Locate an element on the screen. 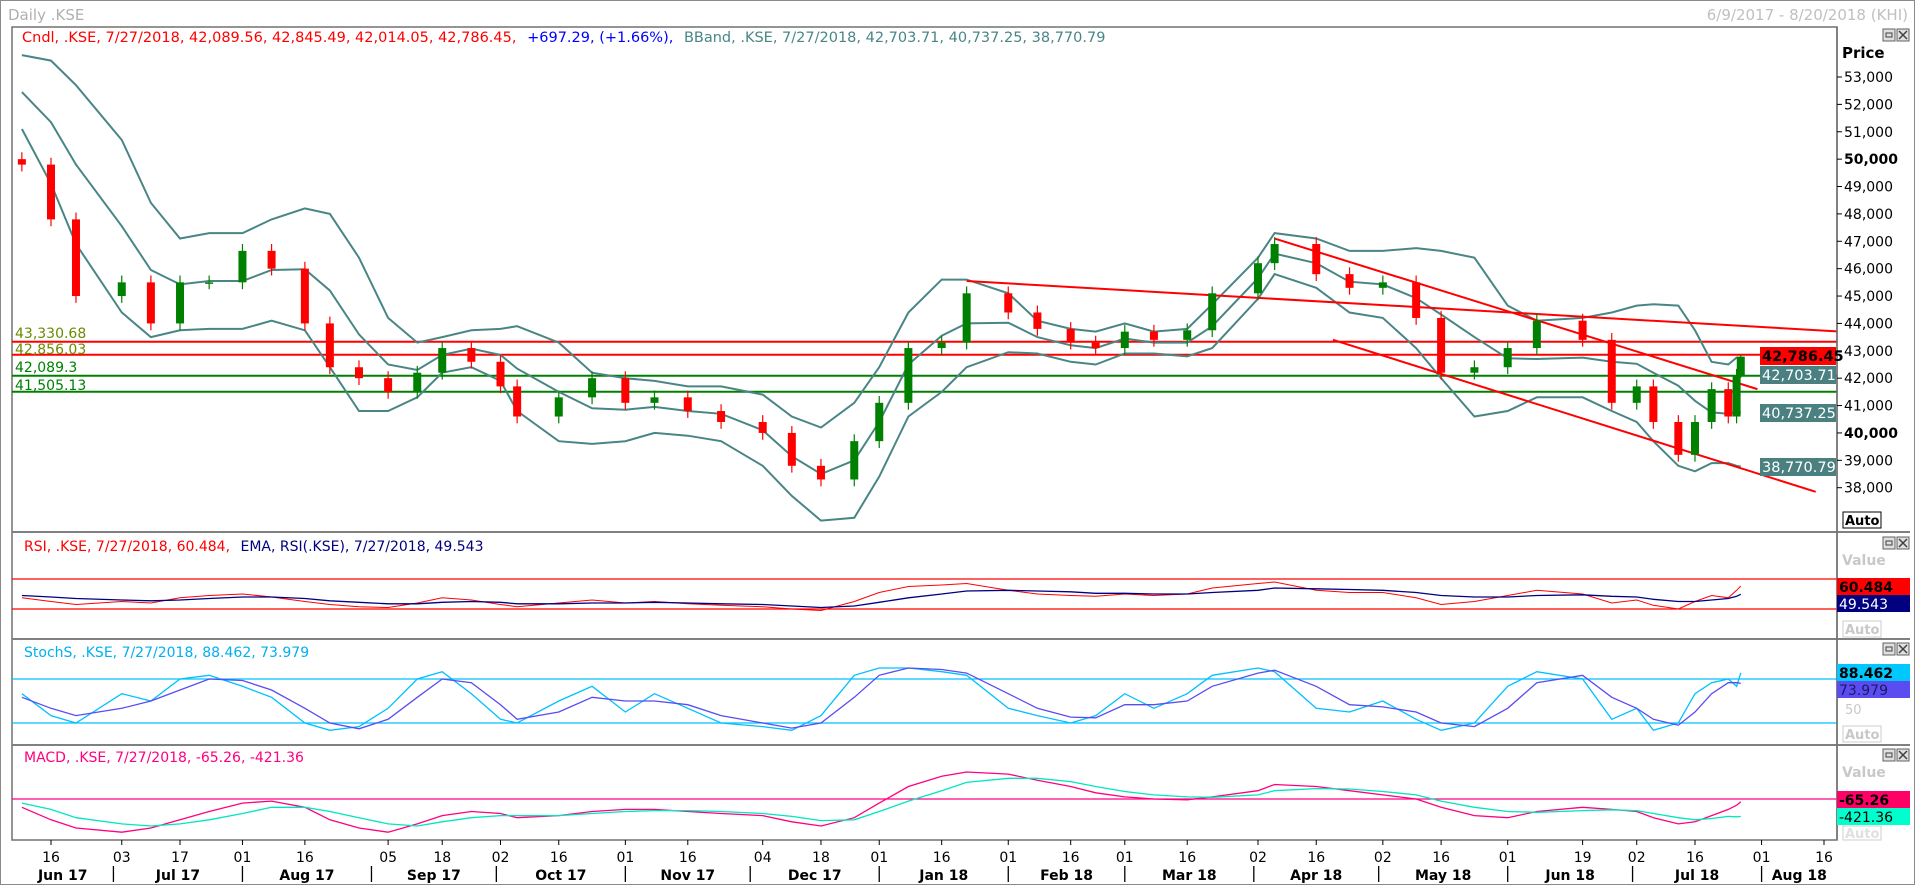 The width and height of the screenshot is (1915, 885). rsi-axis-title: Value is located at coordinates (1864, 561).